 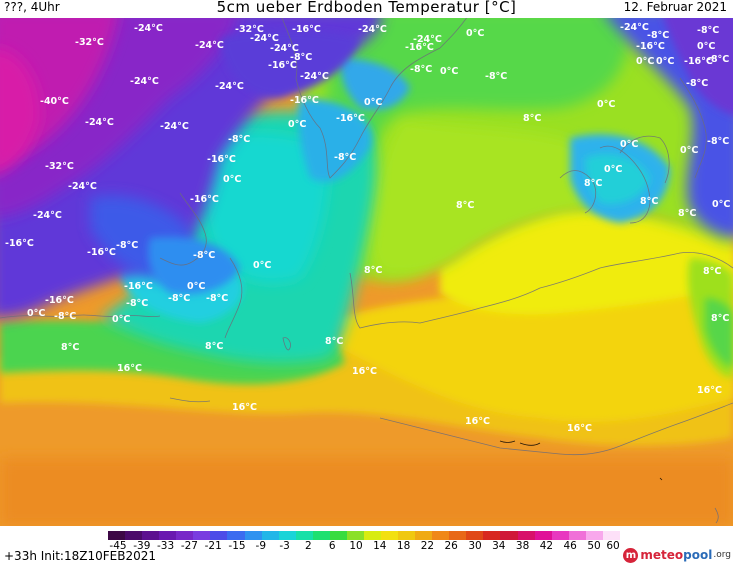 I want to click on meteopool-logo: m meteo pool .org, so click(x=677, y=555).